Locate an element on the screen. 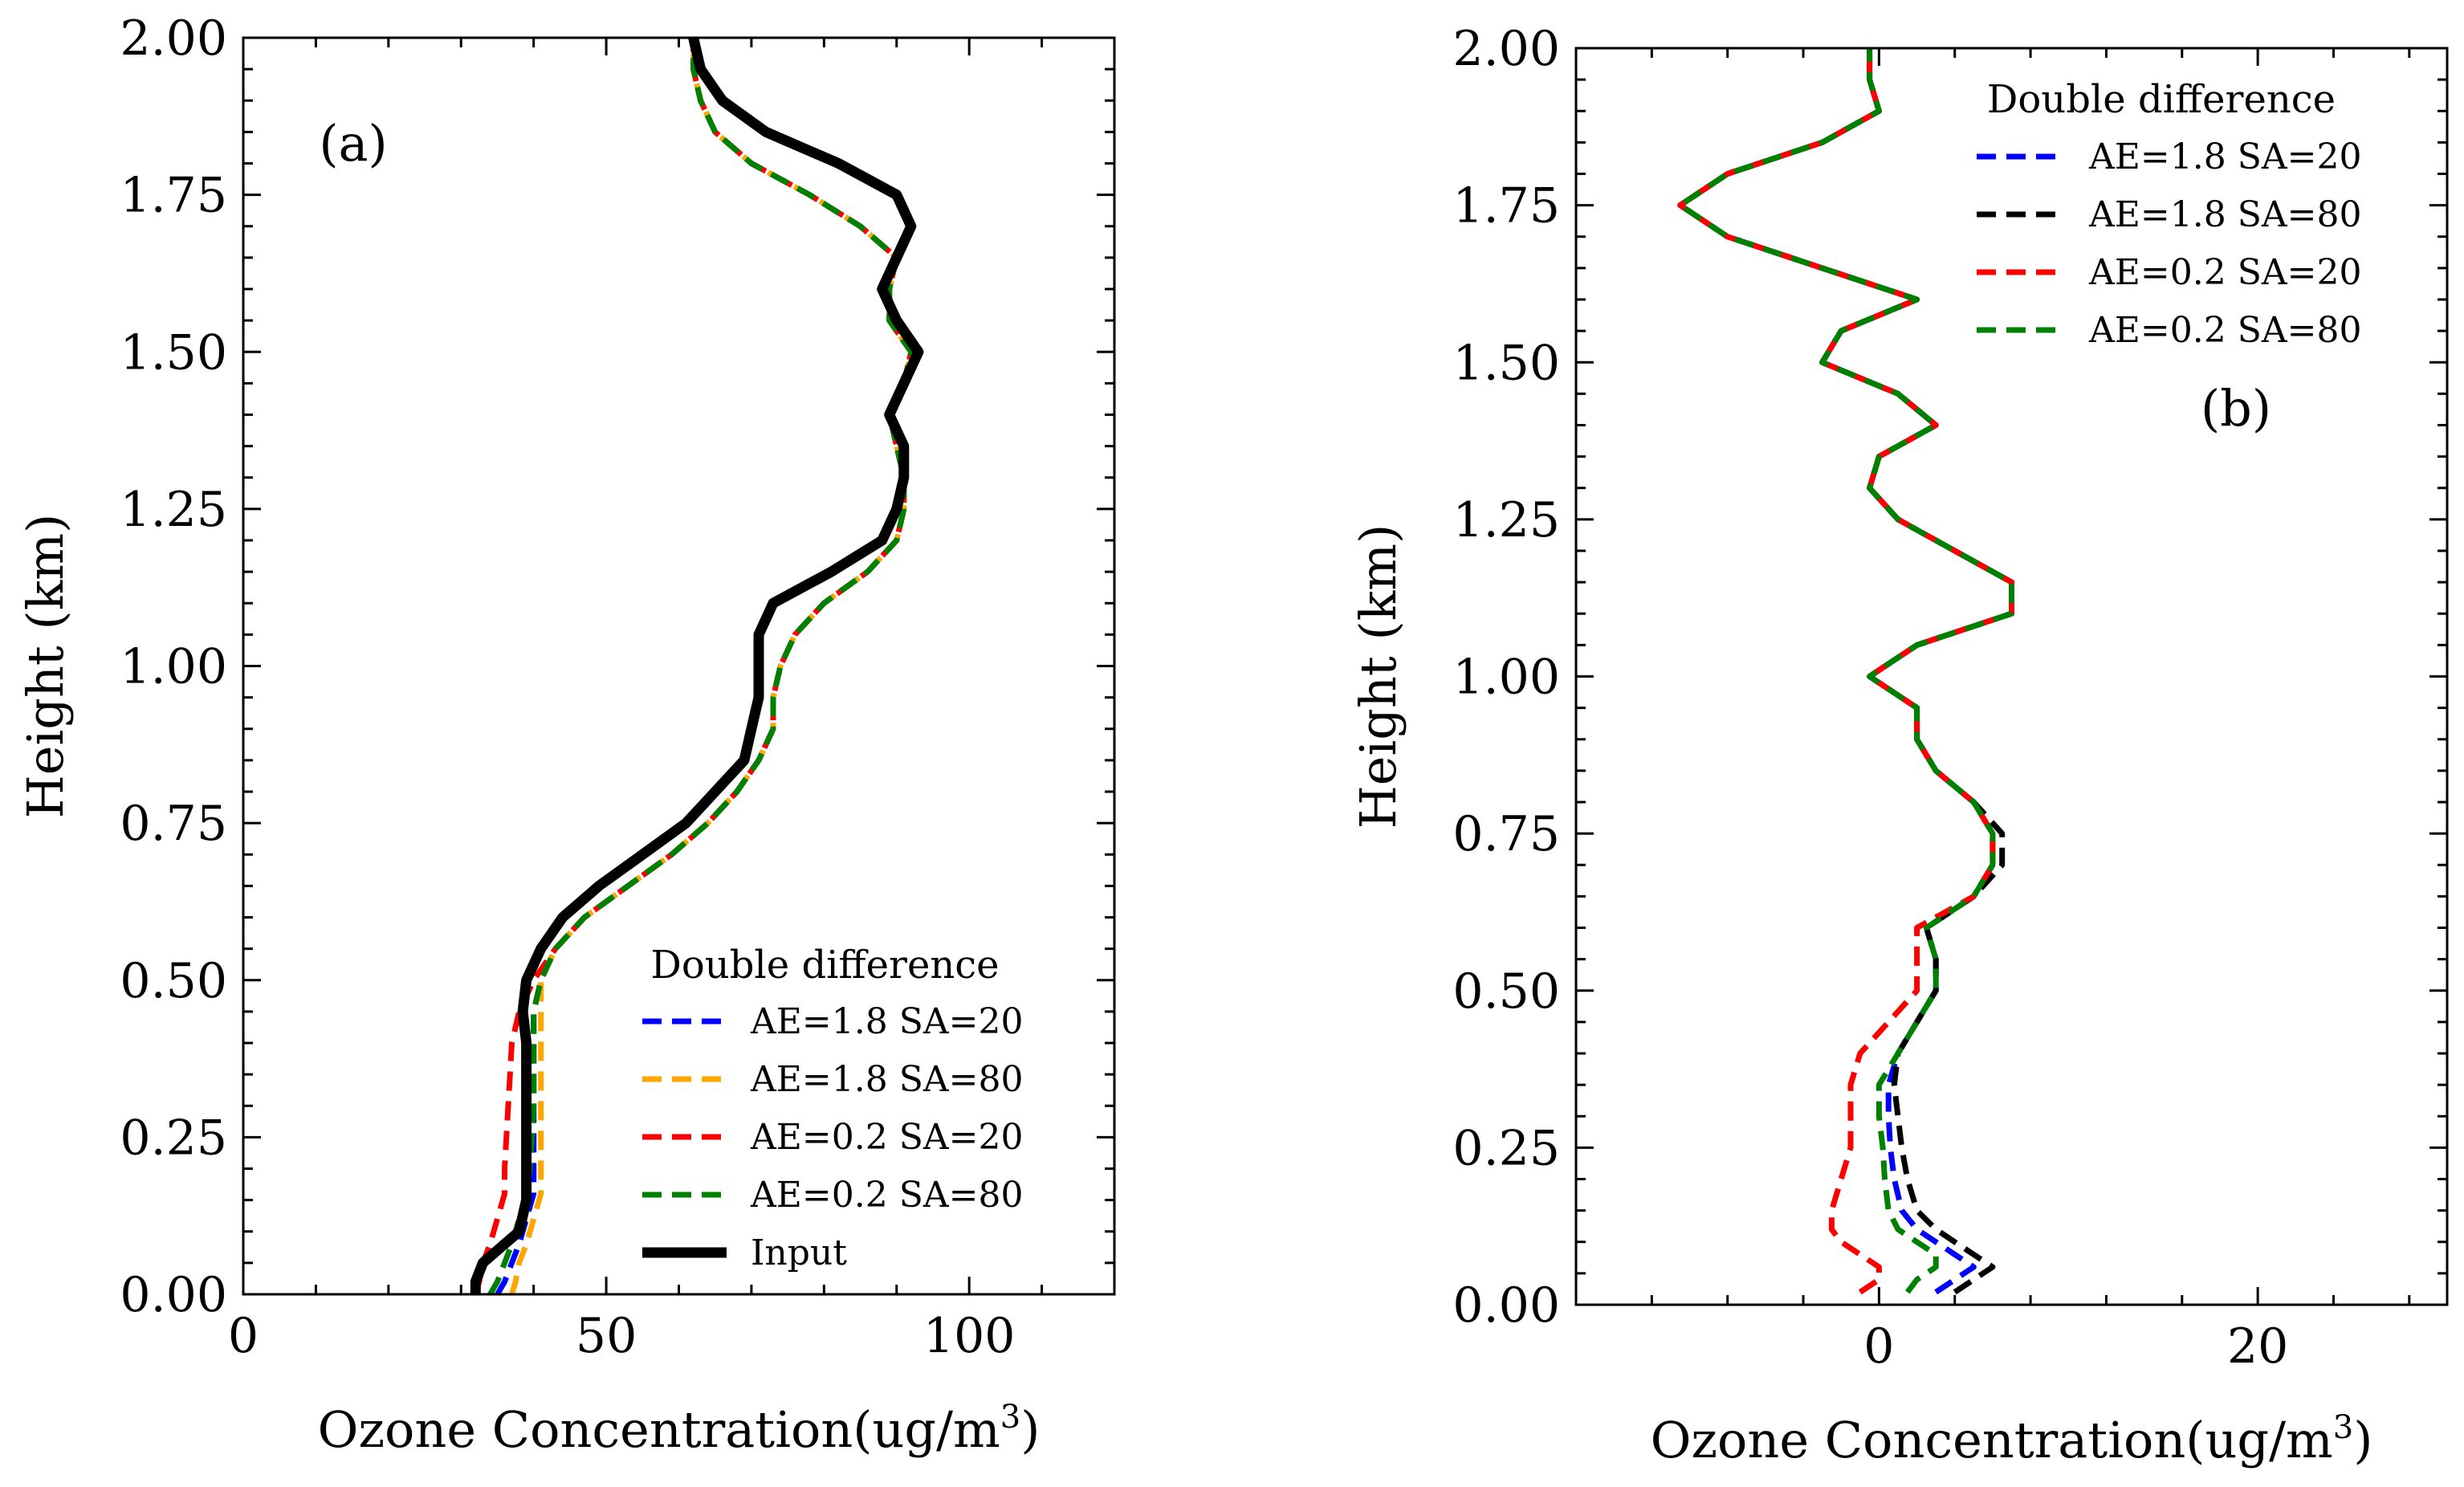 The height and width of the screenshot is (1487, 2464). legend-entry-label: Input is located at coordinates (799, 1252).